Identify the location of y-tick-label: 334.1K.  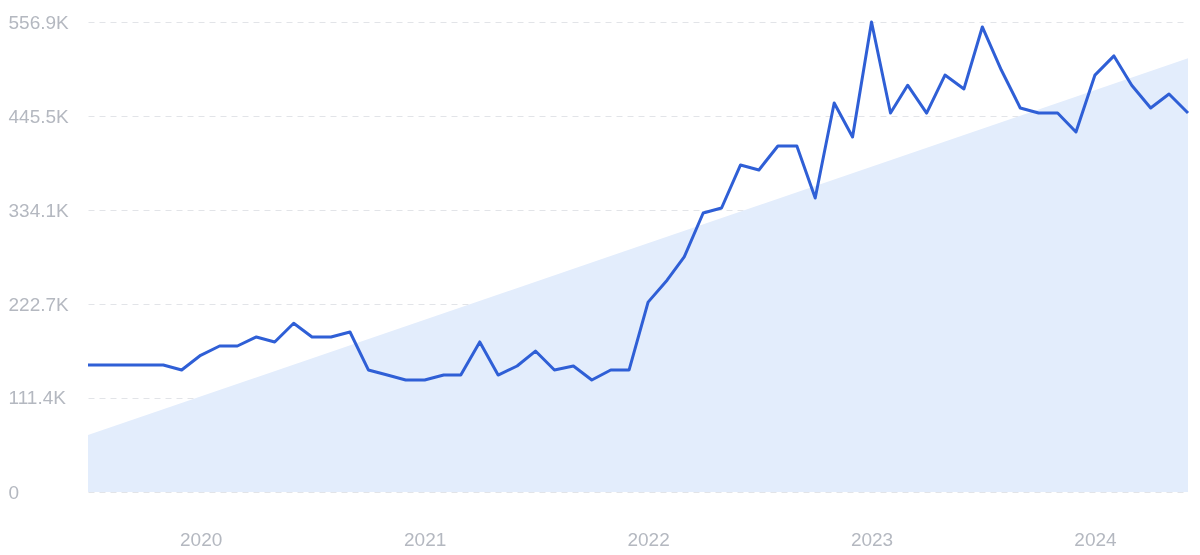
(39, 210).